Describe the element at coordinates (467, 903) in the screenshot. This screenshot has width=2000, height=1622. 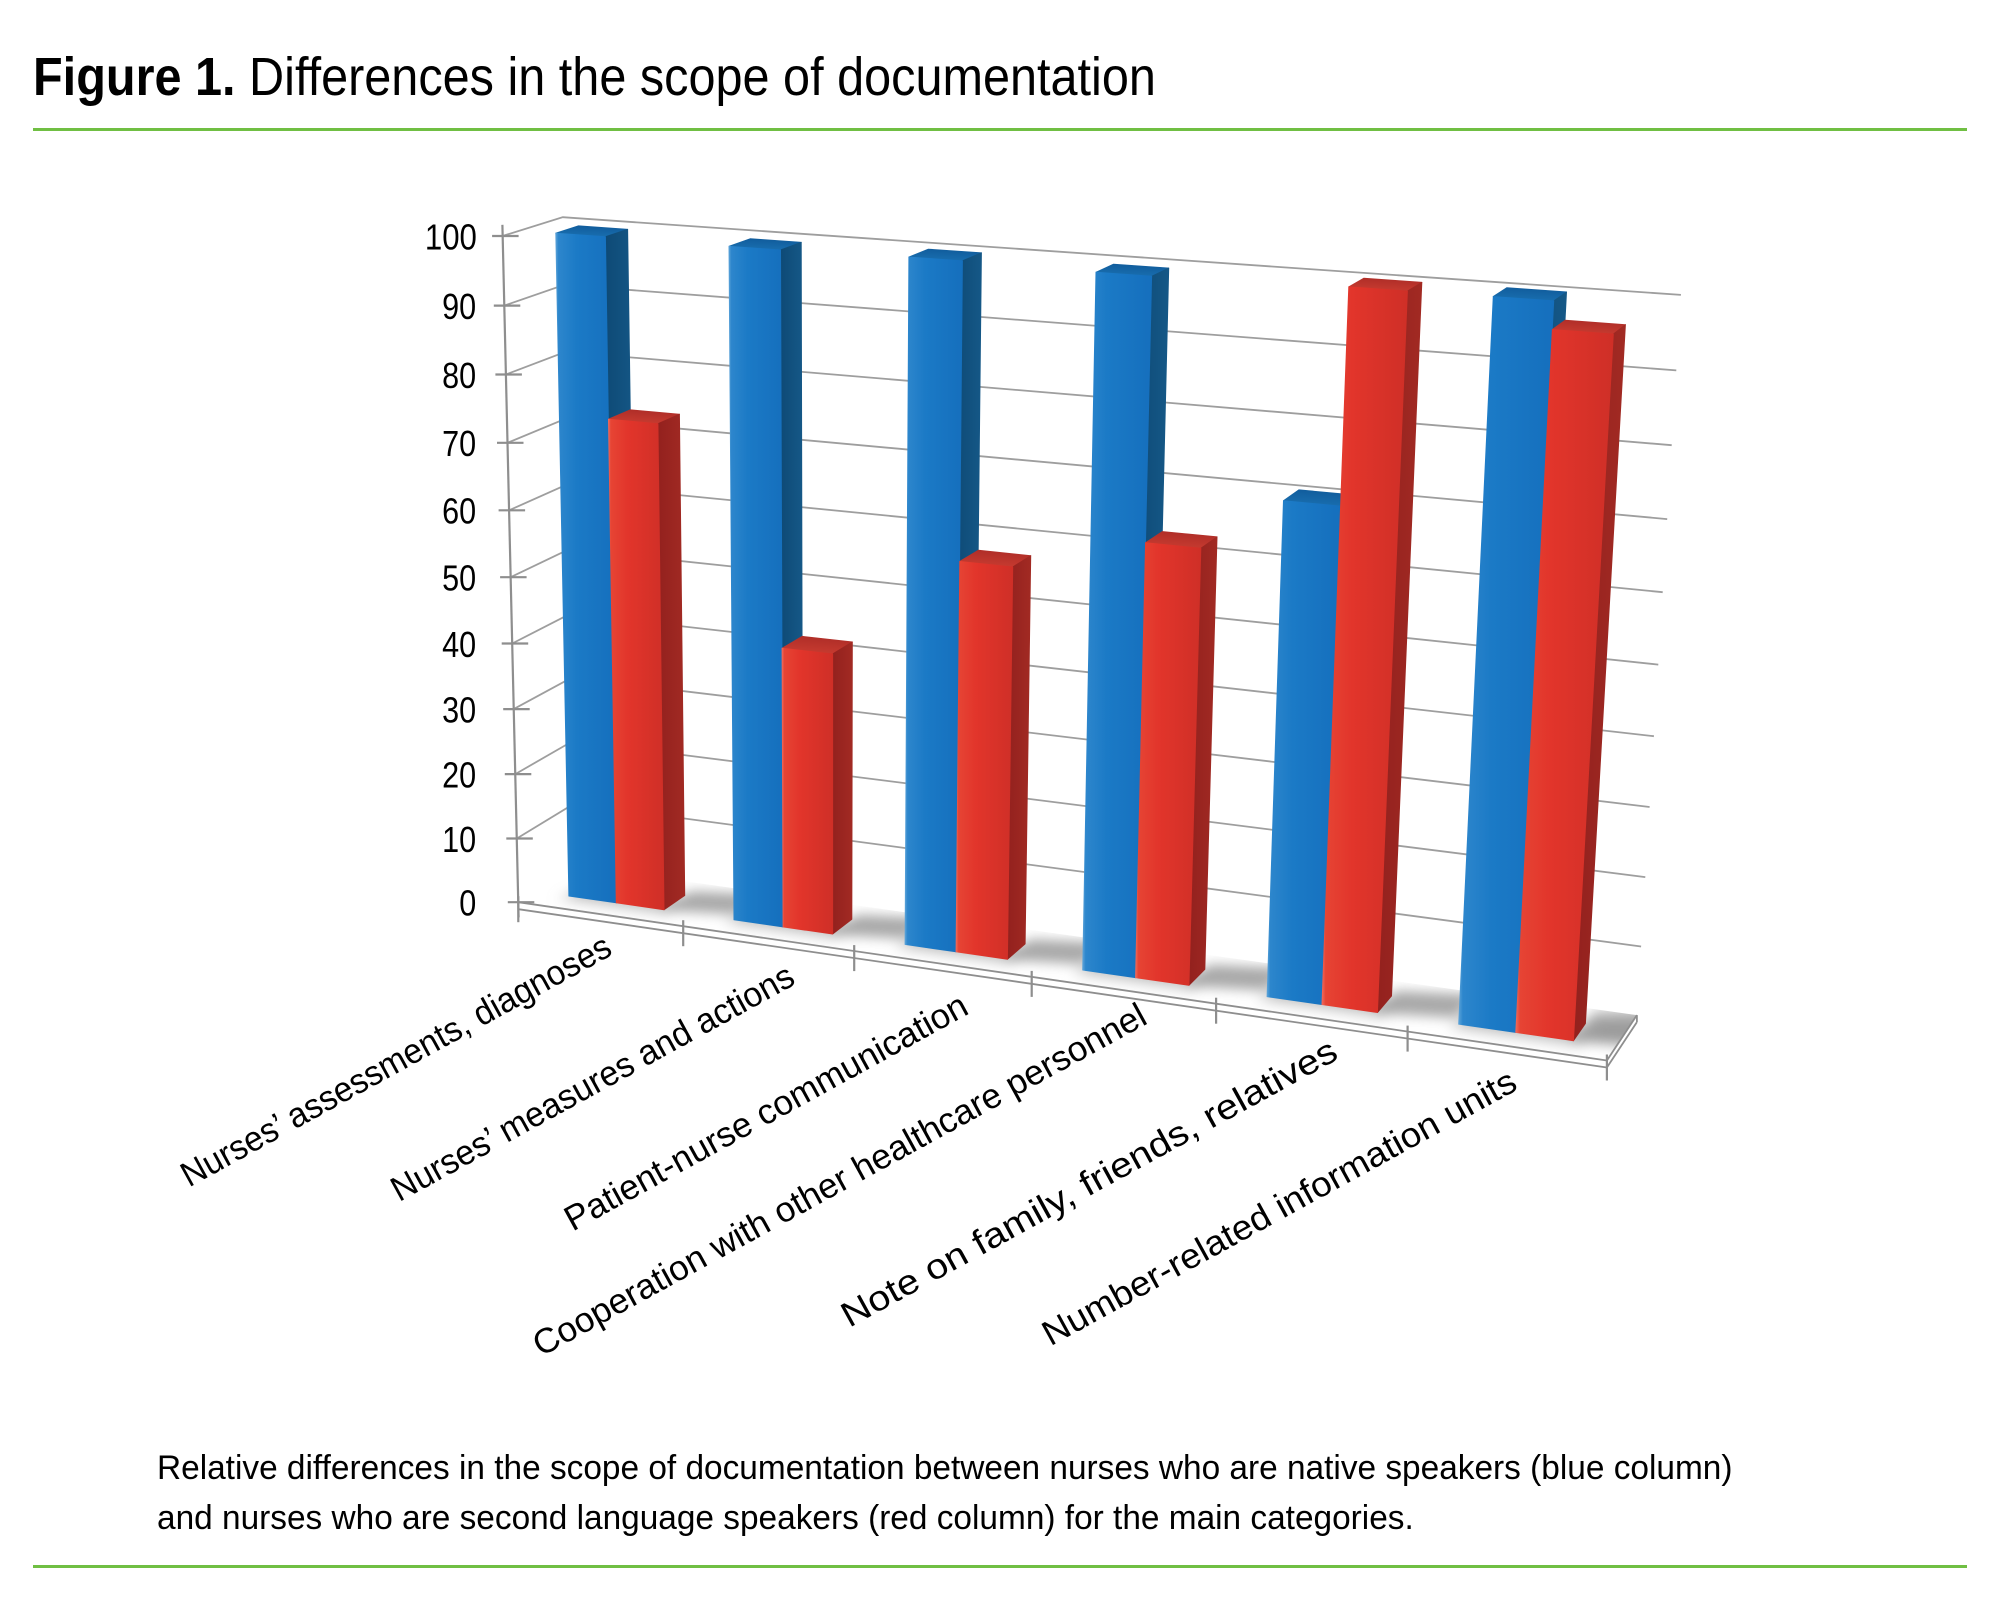
I see `svg-text: 0` at that location.